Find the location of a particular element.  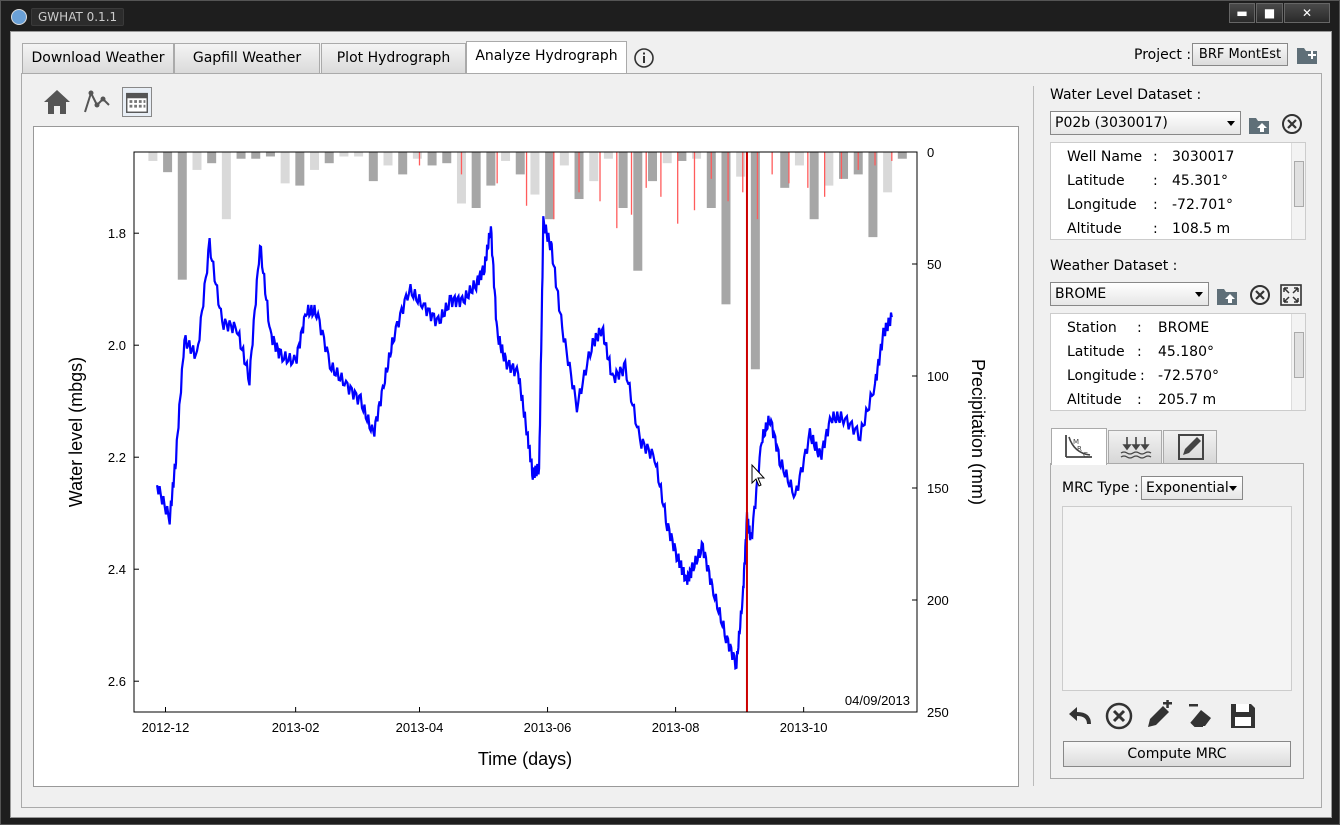

window-title: GWHAT 0.1.1 is located at coordinates (78, 17).